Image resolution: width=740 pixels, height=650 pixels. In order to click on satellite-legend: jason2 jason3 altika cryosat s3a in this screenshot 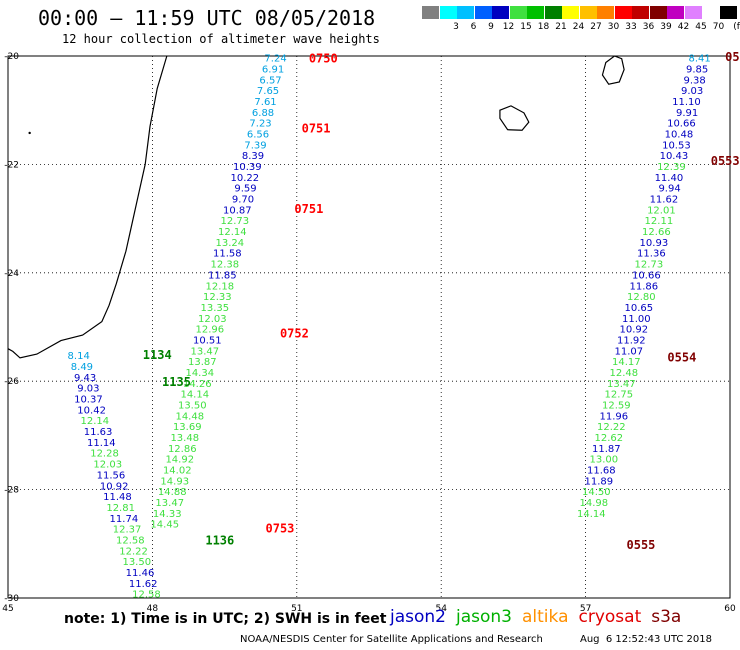, I will do `click(540, 617)`.